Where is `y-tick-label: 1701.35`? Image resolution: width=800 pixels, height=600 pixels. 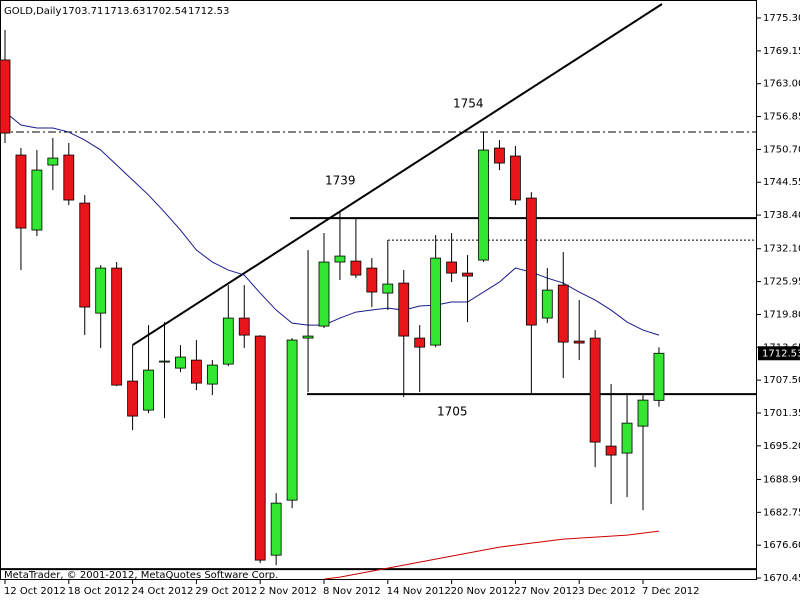
y-tick-label: 1701.35 is located at coordinates (781, 413).